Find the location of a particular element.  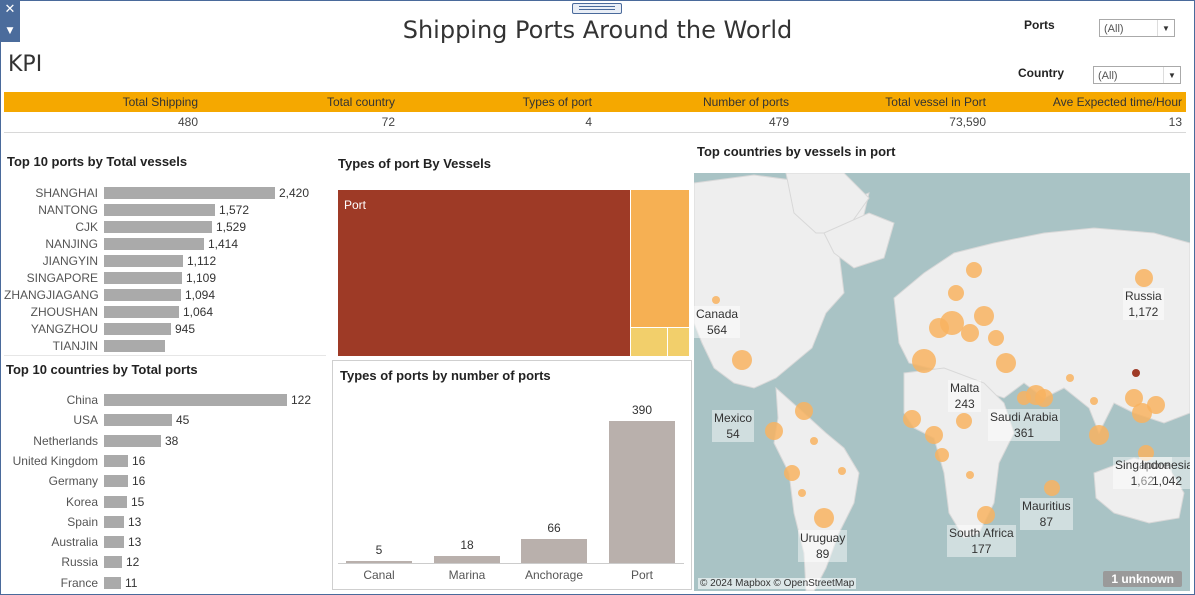

country-value: 16 is located at coordinates (139, 460).